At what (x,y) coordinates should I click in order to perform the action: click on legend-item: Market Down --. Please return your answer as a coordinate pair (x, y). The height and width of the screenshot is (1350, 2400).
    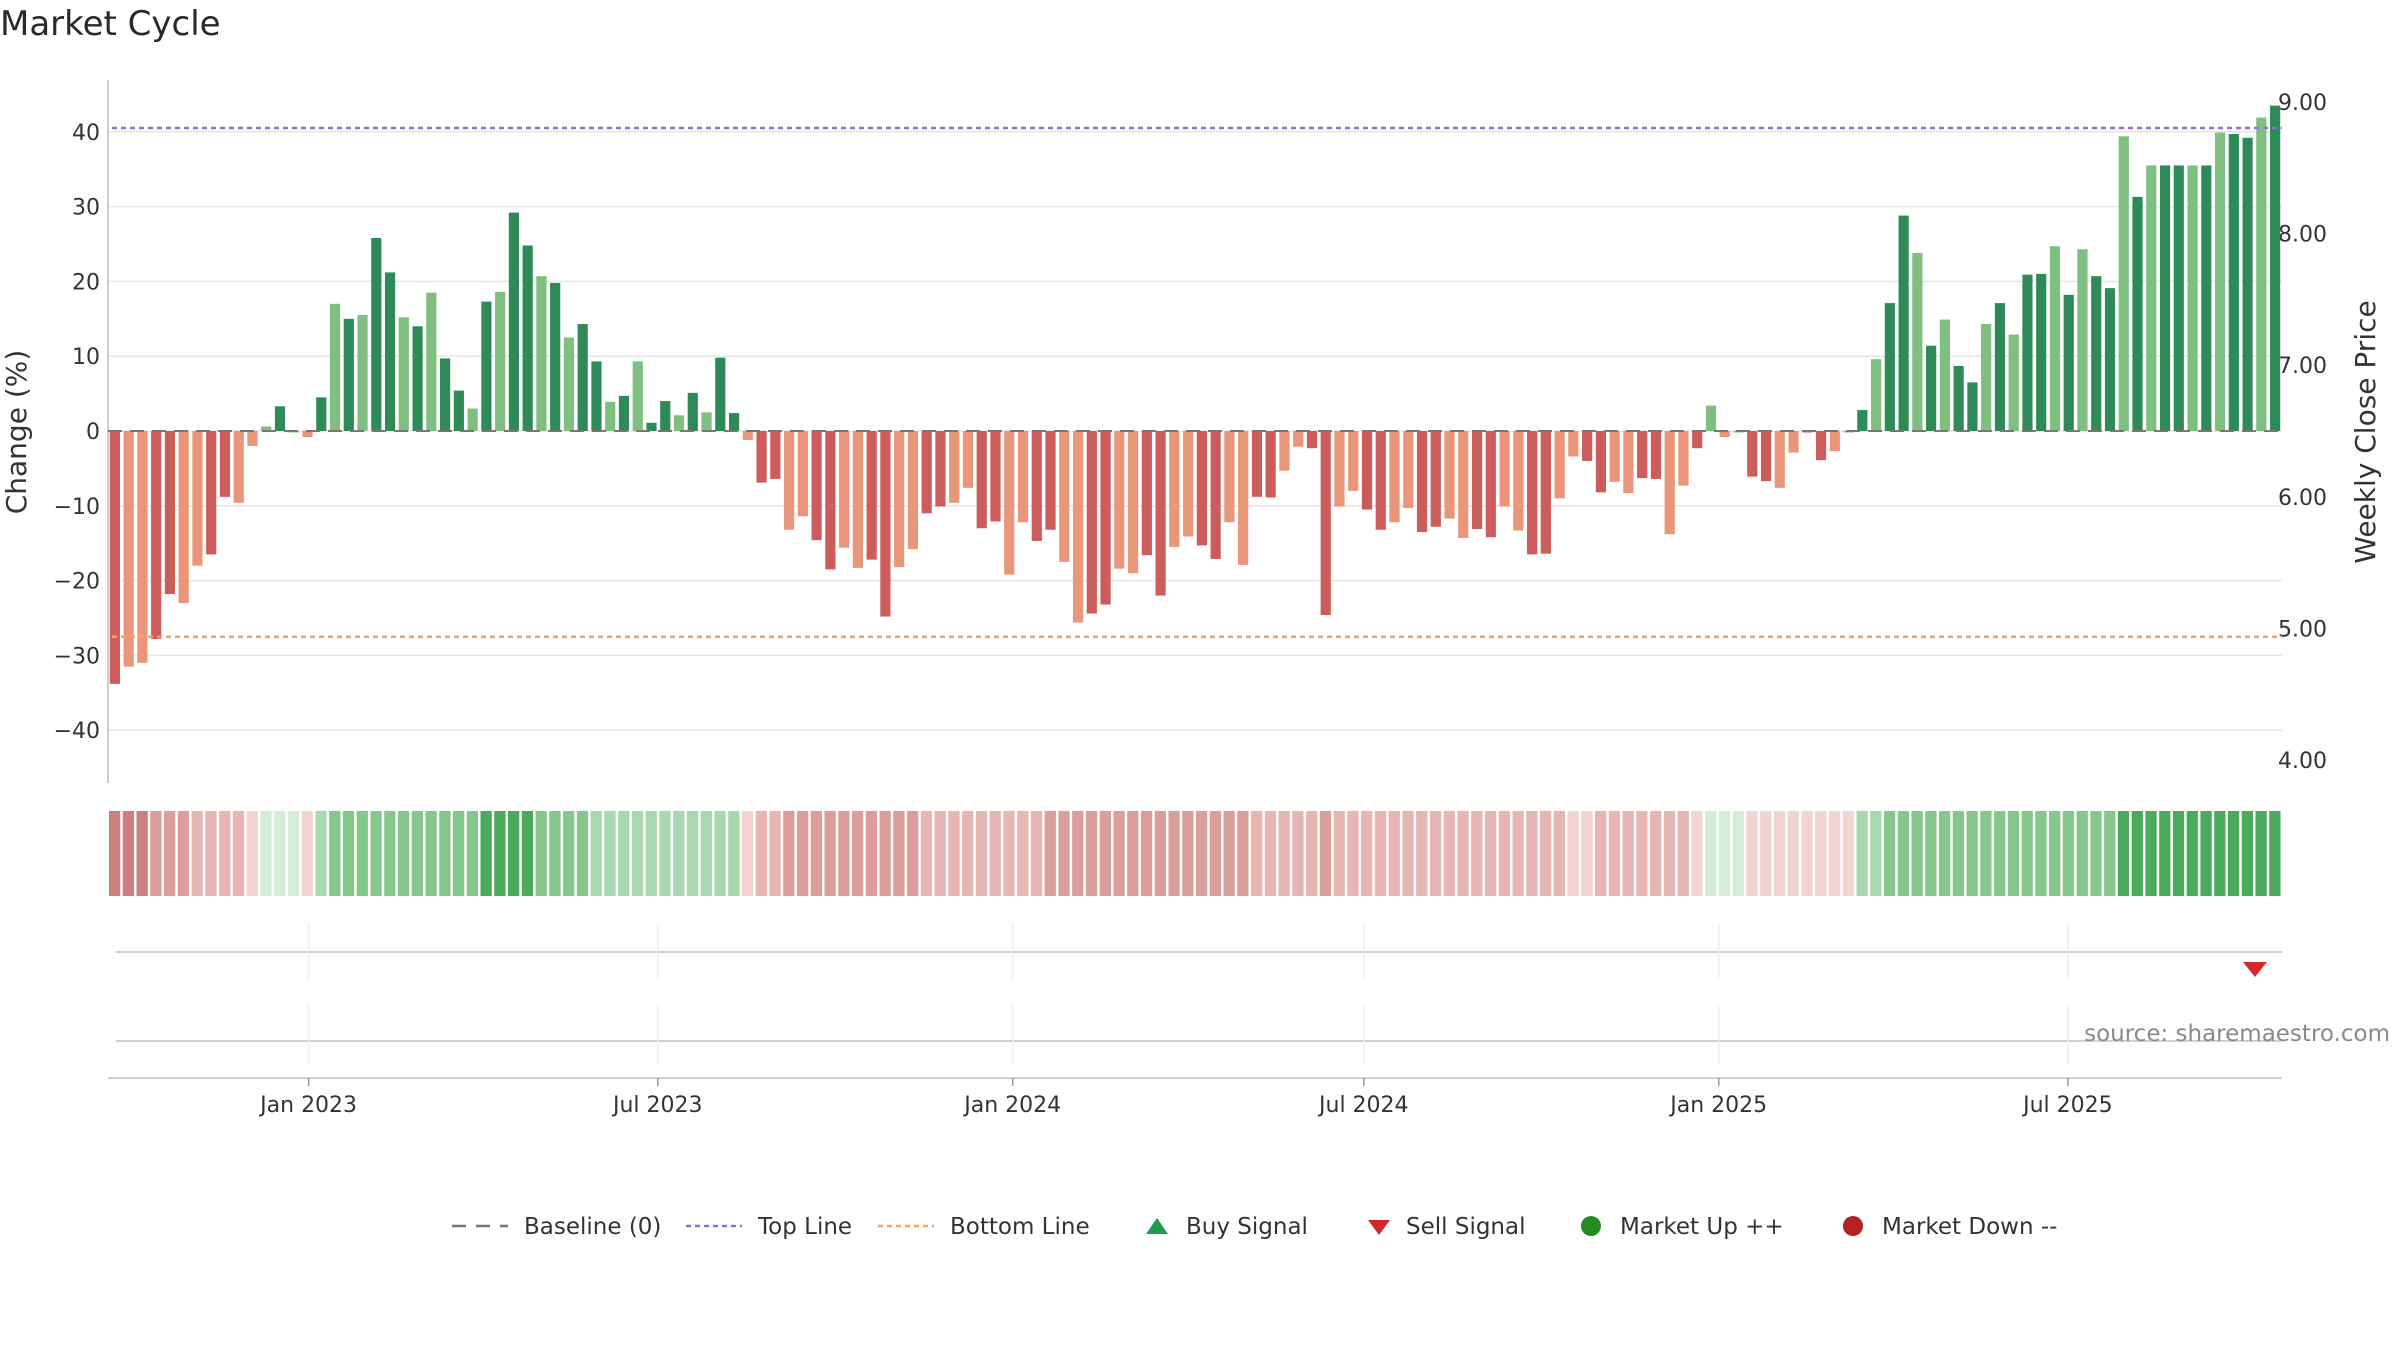
    Looking at the image, I should click on (1950, 1227).